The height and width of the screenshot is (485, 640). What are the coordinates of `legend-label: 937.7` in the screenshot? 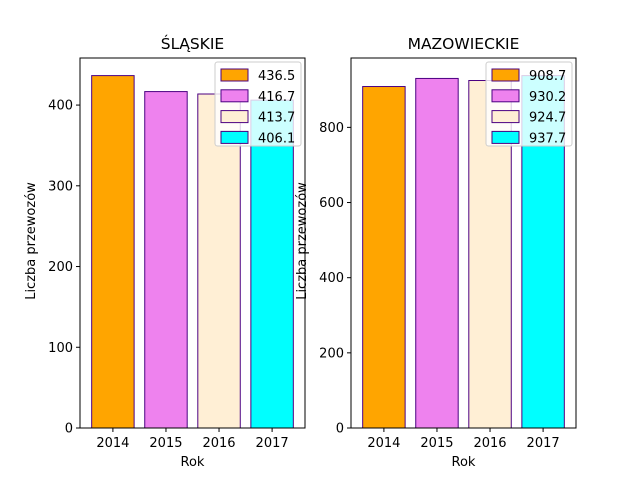 It's located at (547, 138).